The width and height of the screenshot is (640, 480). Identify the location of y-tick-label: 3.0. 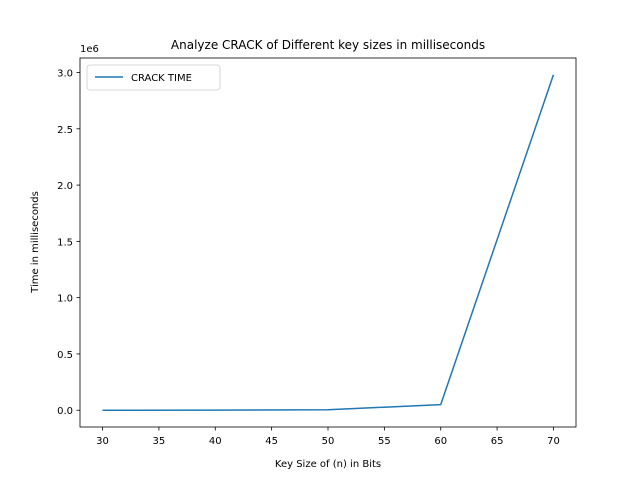
(65, 74).